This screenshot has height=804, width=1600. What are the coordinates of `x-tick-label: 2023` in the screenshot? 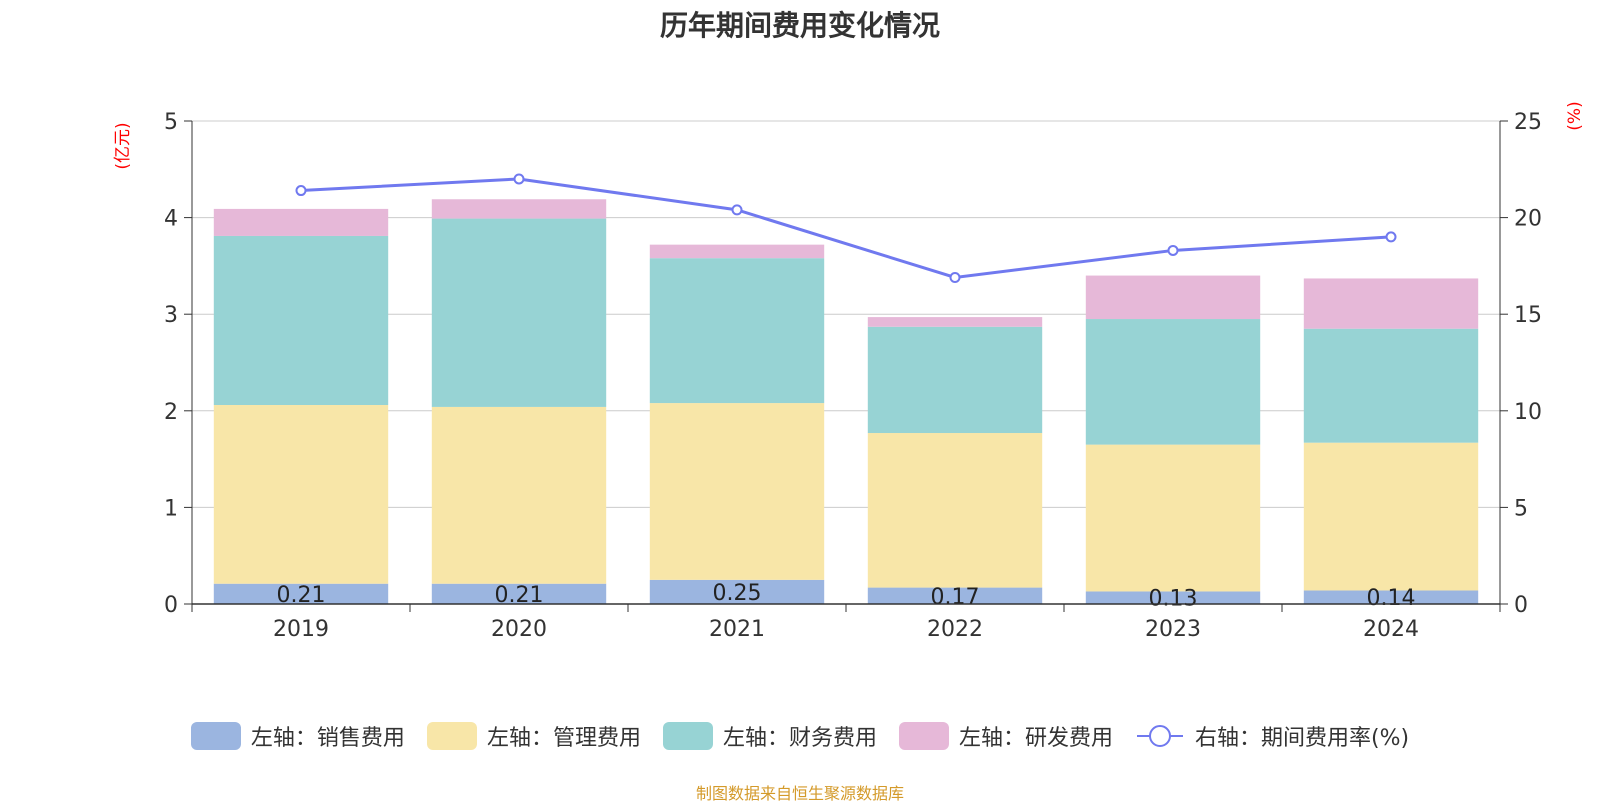 It's located at (1173, 629).